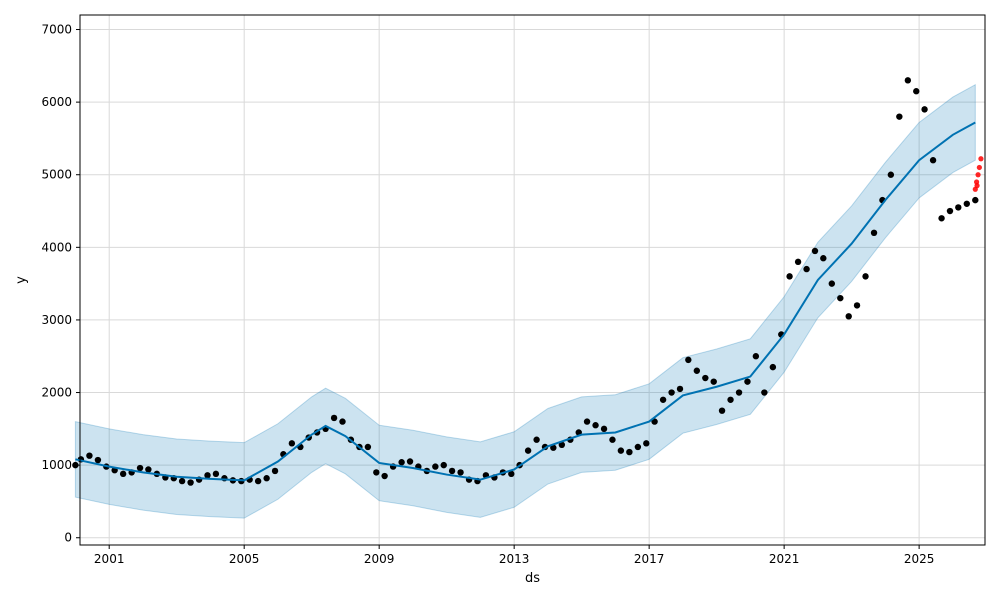 Image resolution: width=1000 pixels, height=604 pixels. Describe the element at coordinates (56, 465) in the screenshot. I see `y-tick-label: 1000` at that location.